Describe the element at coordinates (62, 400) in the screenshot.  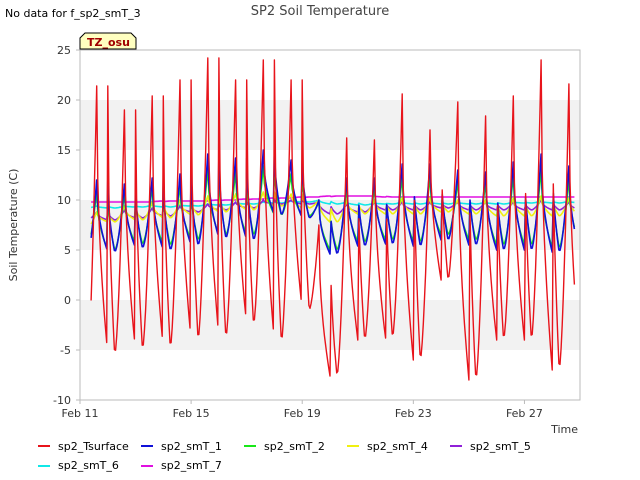
I see `y-tick-label: -10` at that location.